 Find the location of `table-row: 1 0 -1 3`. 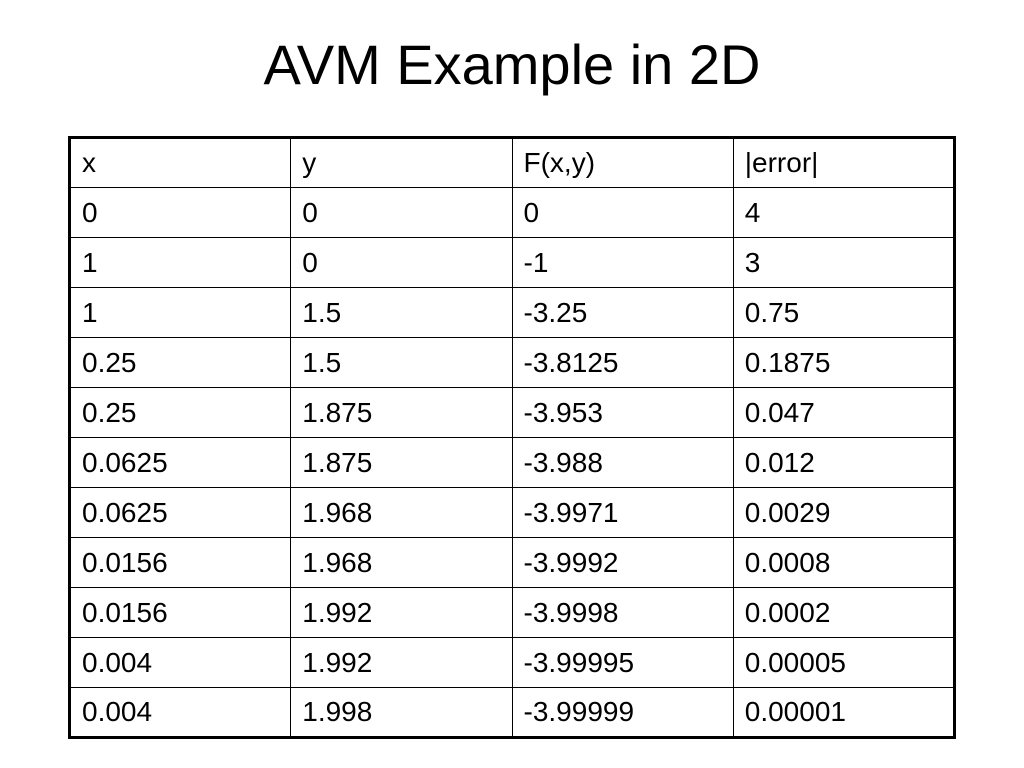

table-row: 1 0 -1 3 is located at coordinates (512, 262).